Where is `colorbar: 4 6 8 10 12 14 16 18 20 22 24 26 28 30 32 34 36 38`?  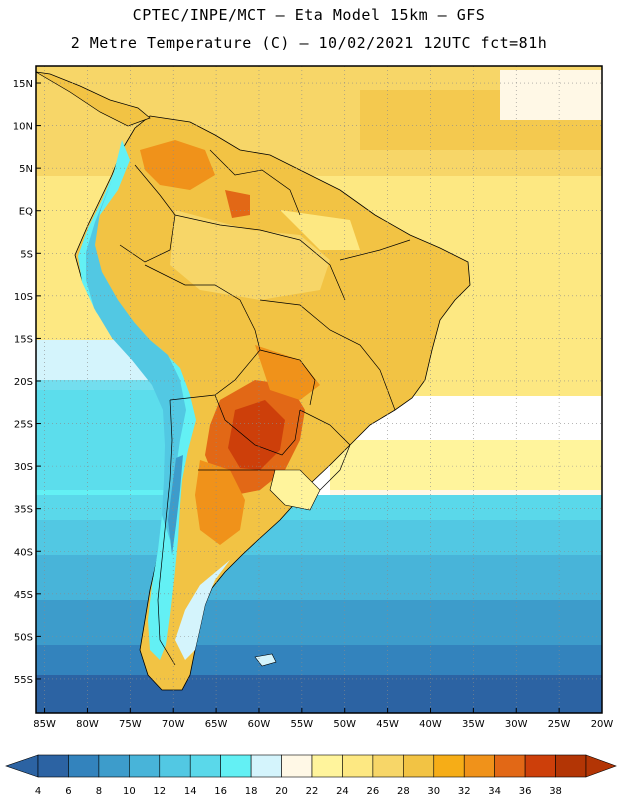
colorbar: 4 6 8 10 12 14 16 18 20 22 24 26 28 30 32 34 36 38 is located at coordinates (311, 775).